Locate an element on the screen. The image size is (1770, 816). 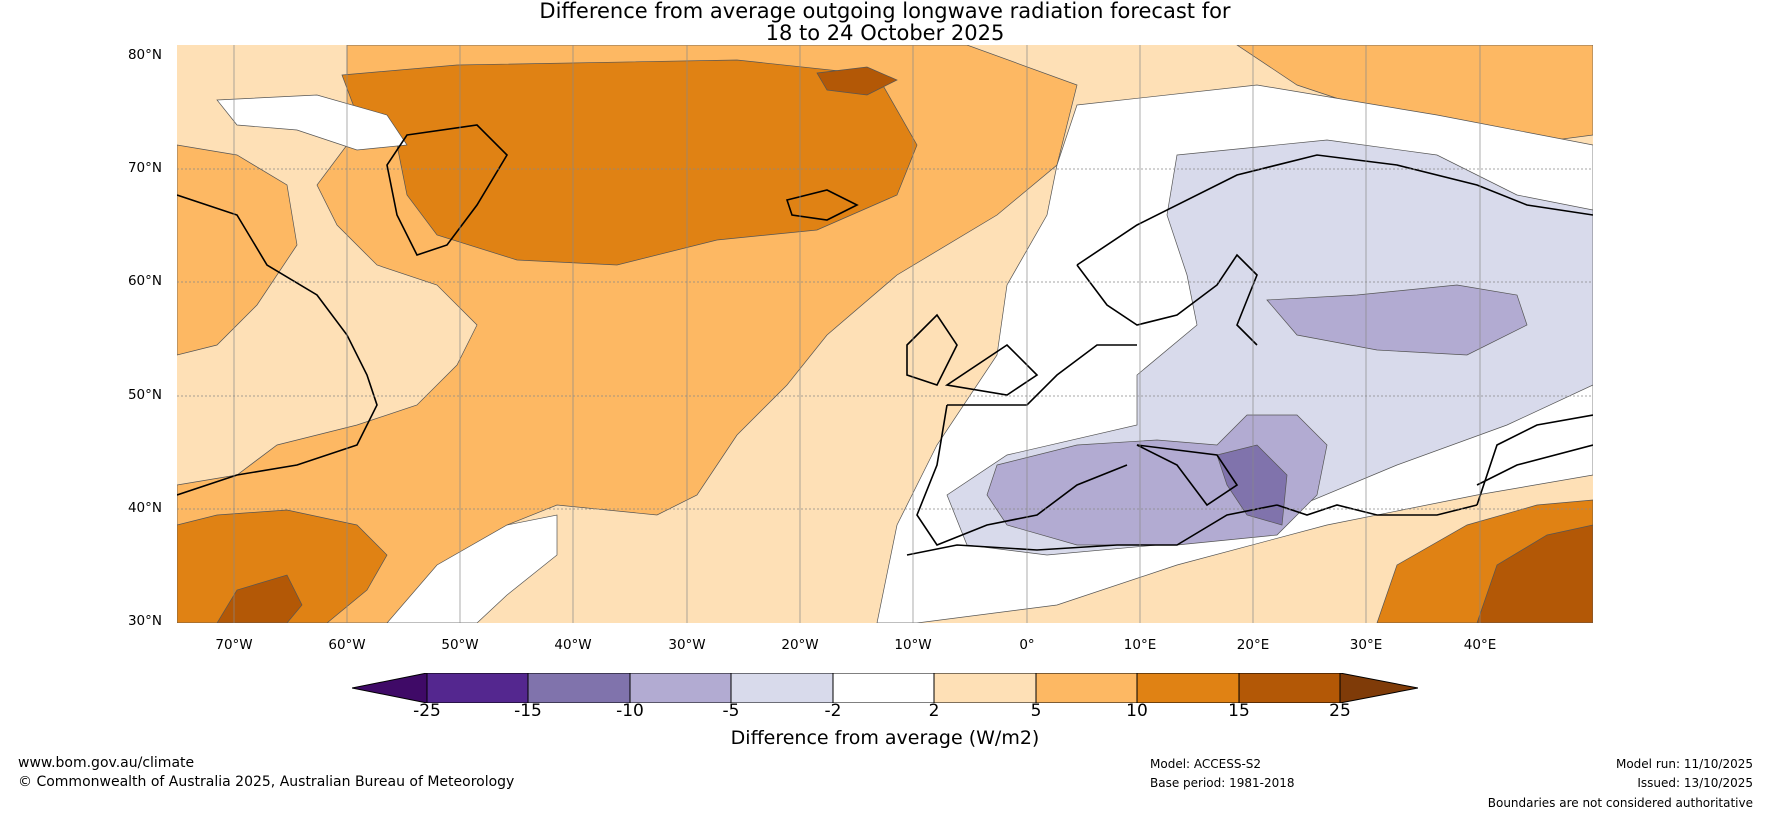
colorbar-tick-minus-10: -10 is located at coordinates (630, 711).